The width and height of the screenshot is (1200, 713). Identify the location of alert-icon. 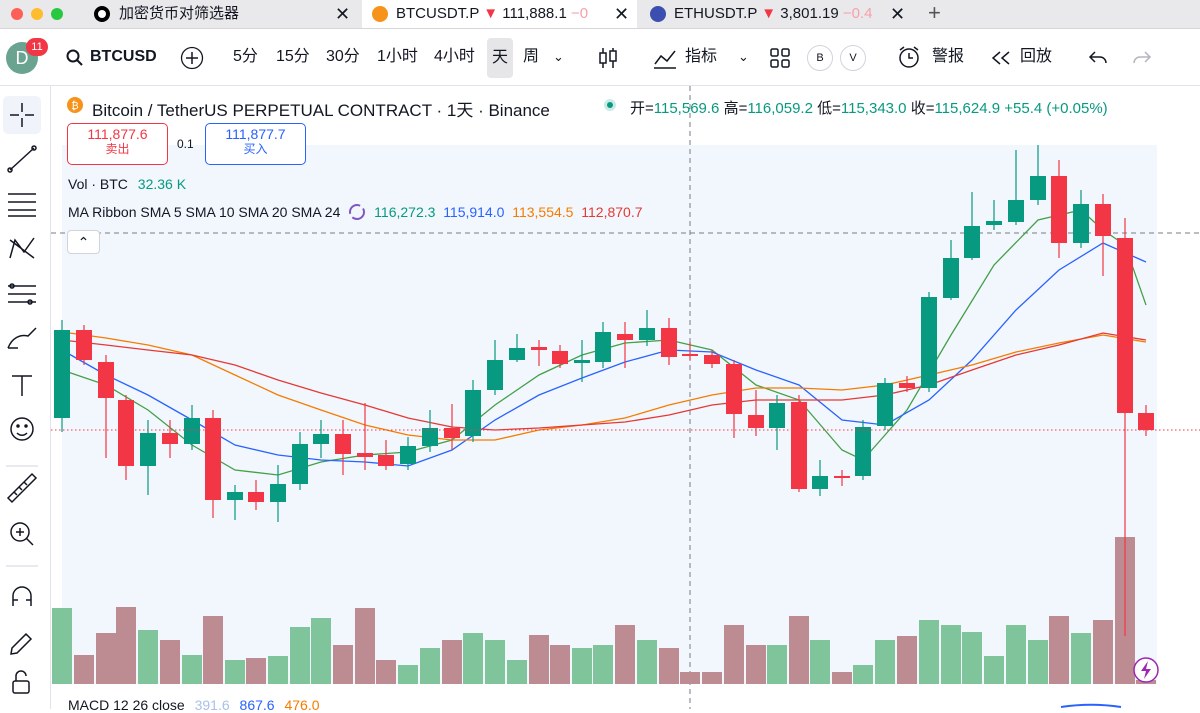
(910, 58).